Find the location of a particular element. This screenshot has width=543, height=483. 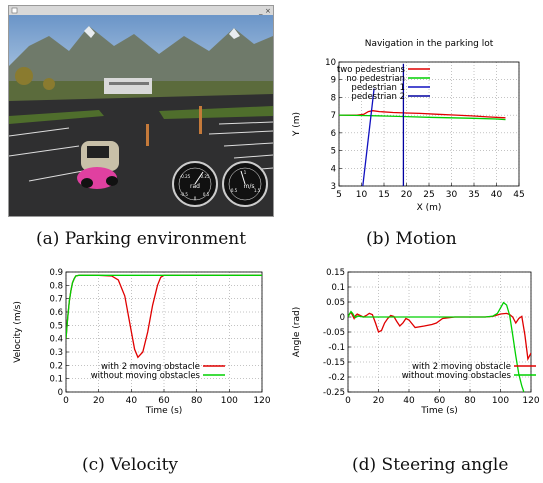

y-tick-label: 0.4 is located at coordinates (56, 340).